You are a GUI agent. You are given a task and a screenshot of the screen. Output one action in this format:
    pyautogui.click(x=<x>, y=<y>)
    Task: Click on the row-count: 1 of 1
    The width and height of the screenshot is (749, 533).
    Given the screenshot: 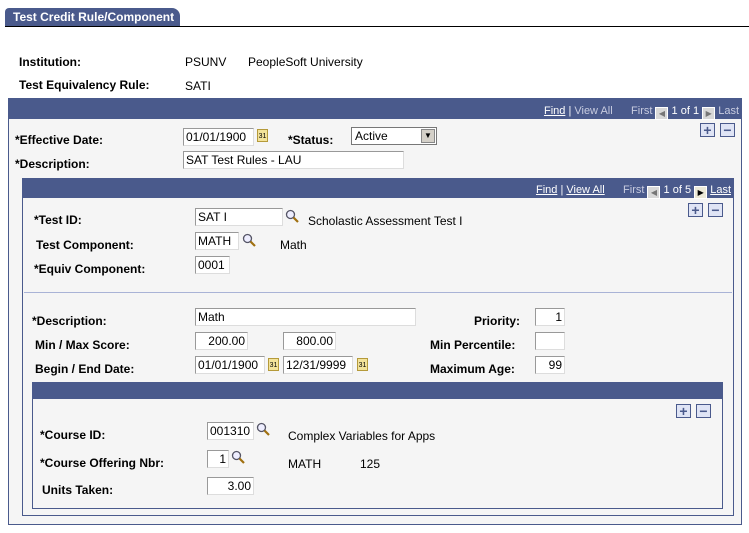 What is the action you would take?
    pyautogui.click(x=685, y=111)
    